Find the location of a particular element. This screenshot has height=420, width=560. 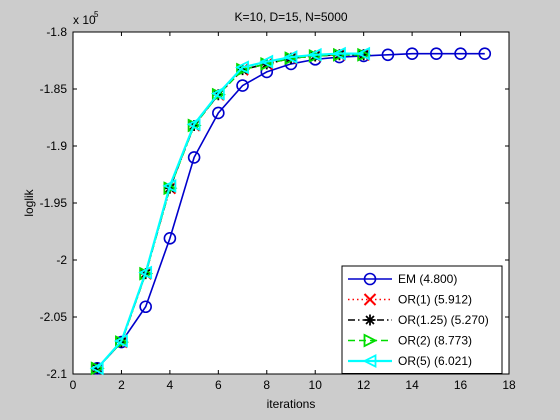

x-tick-label: 10 is located at coordinates (316, 385).